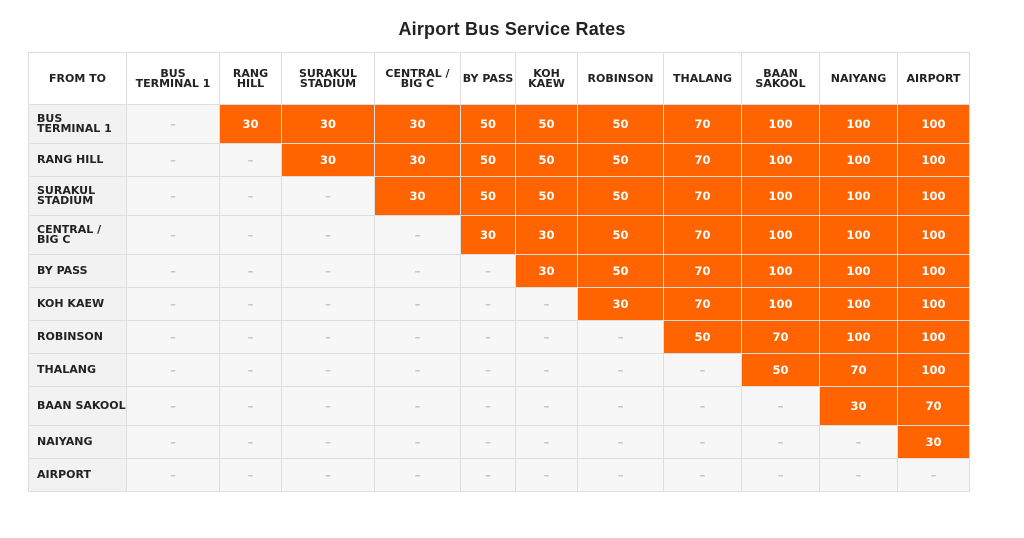 This screenshot has height=538, width=1024. Describe the element at coordinates (77, 337) in the screenshot. I see `row-header: ROBINSON` at that location.